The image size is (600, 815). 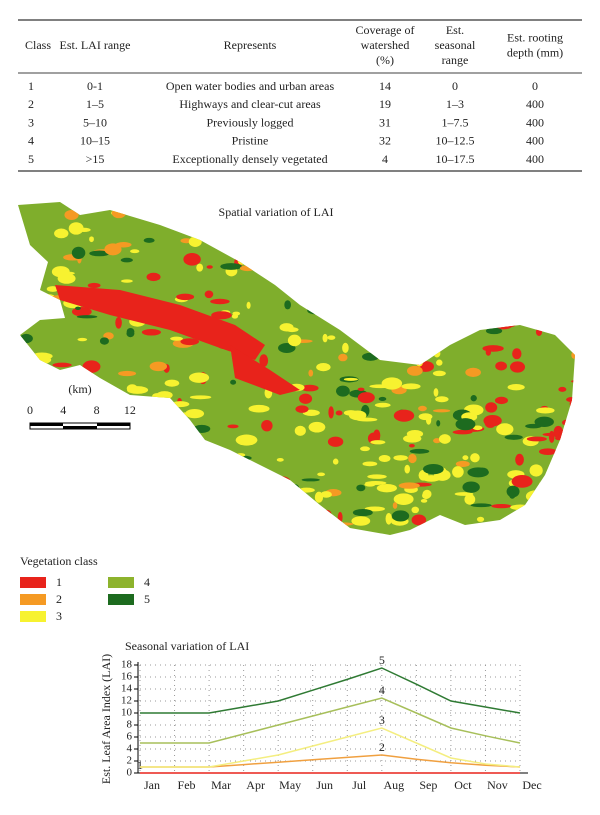 I want to click on y-tick-label: 8, so click(x=130, y=725).